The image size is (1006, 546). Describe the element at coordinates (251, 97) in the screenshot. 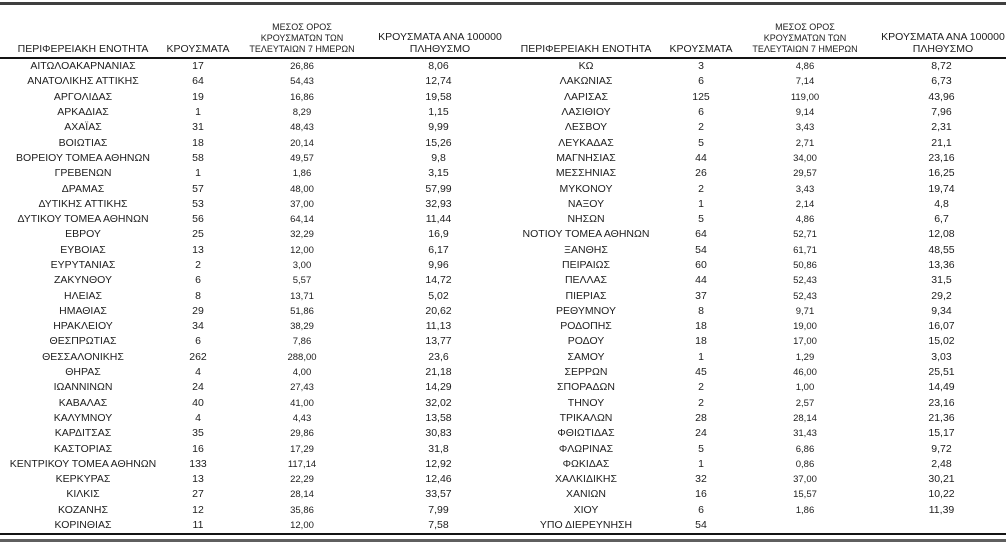

I see `table-row: ΑΡΓΟΛΙΔΑΣ 19 16,86 19,58` at that location.